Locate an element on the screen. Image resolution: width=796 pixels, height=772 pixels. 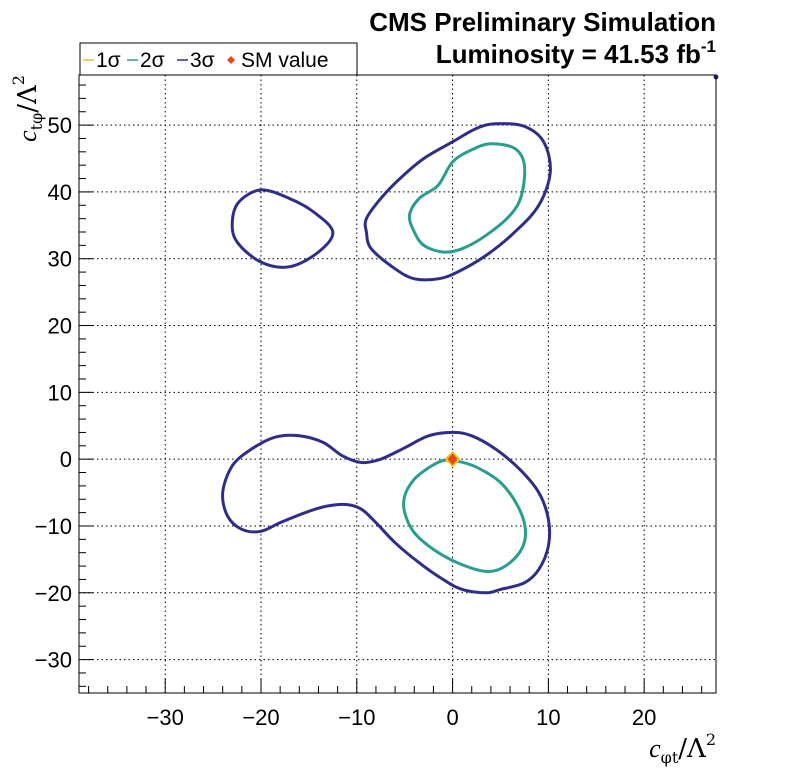
x-tick-label: 0 is located at coordinates (452, 717).